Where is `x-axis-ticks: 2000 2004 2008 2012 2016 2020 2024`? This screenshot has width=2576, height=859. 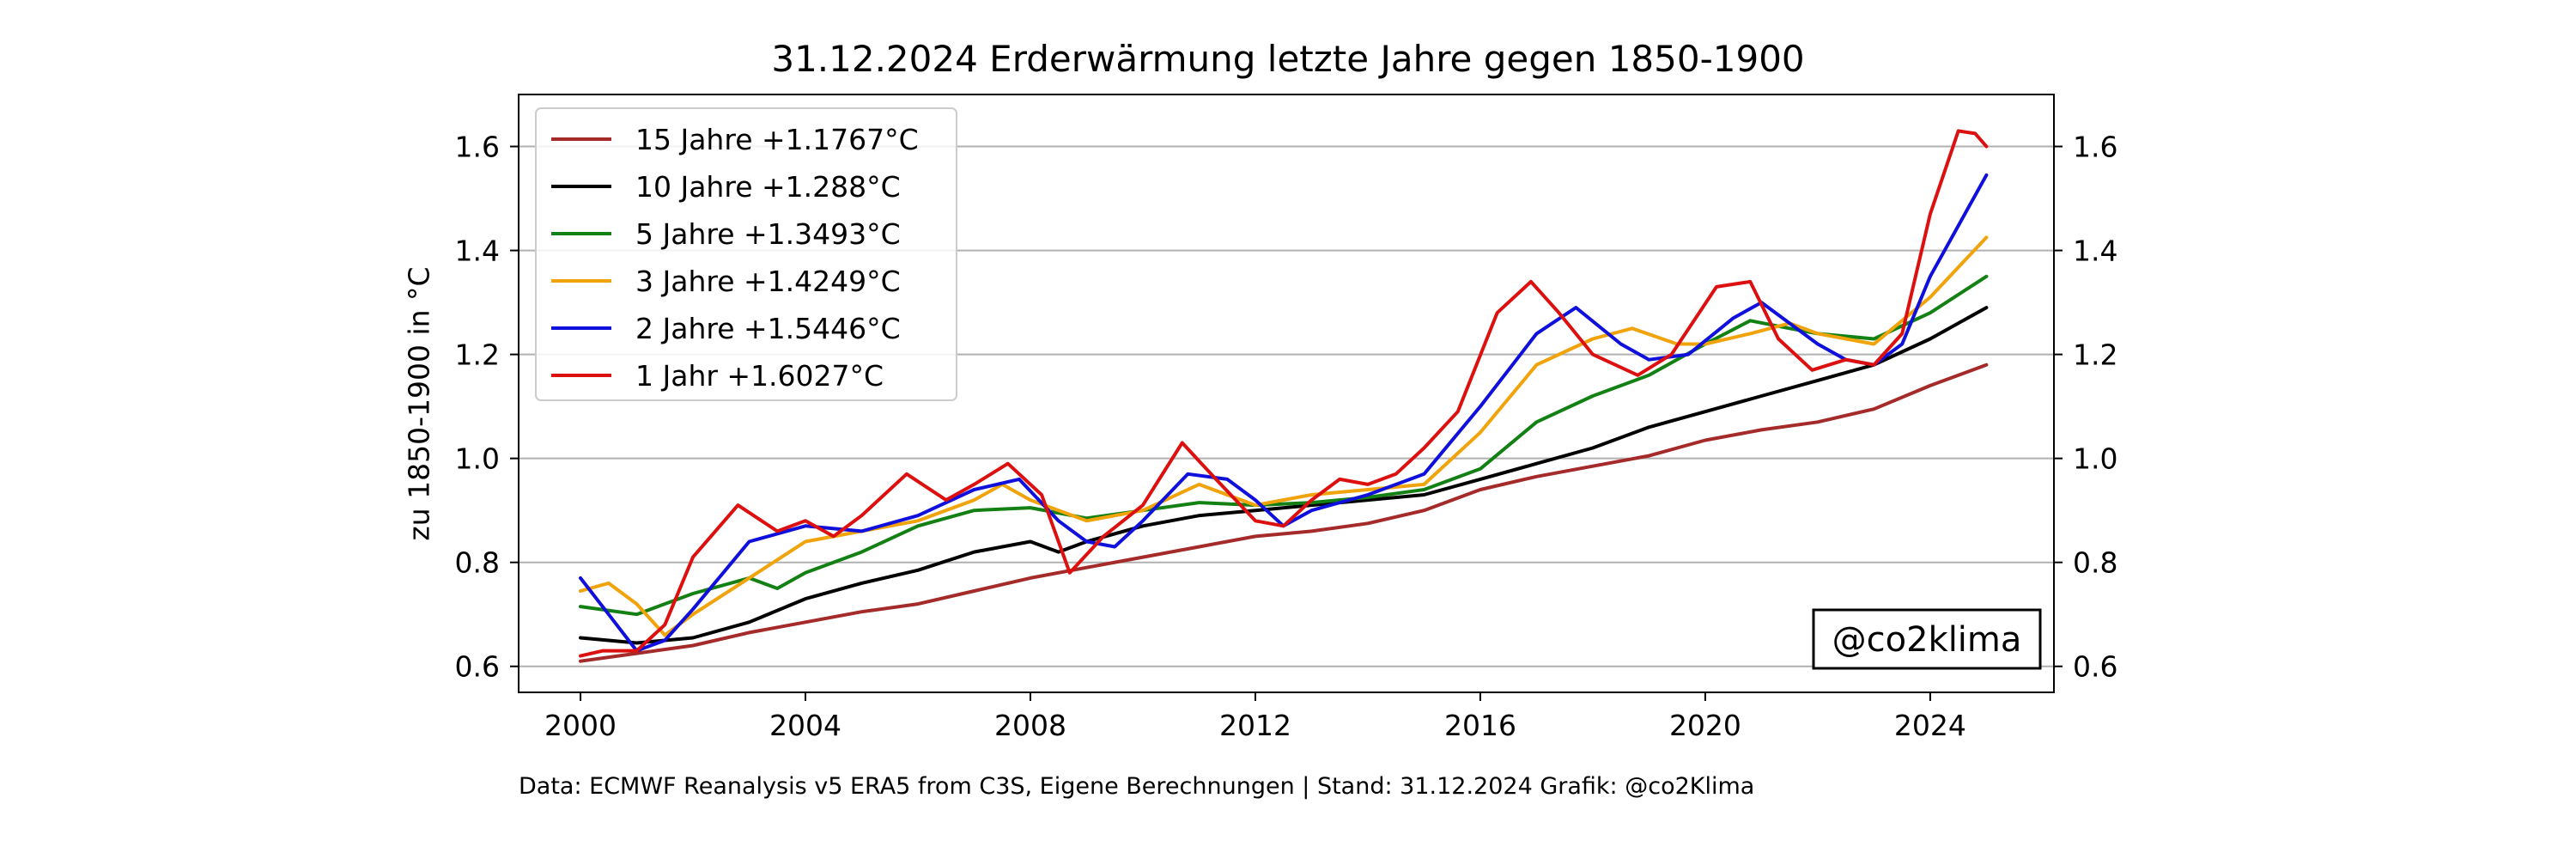
x-axis-ticks: 2000 2004 2008 2012 2016 2020 2024 is located at coordinates (1255, 717).